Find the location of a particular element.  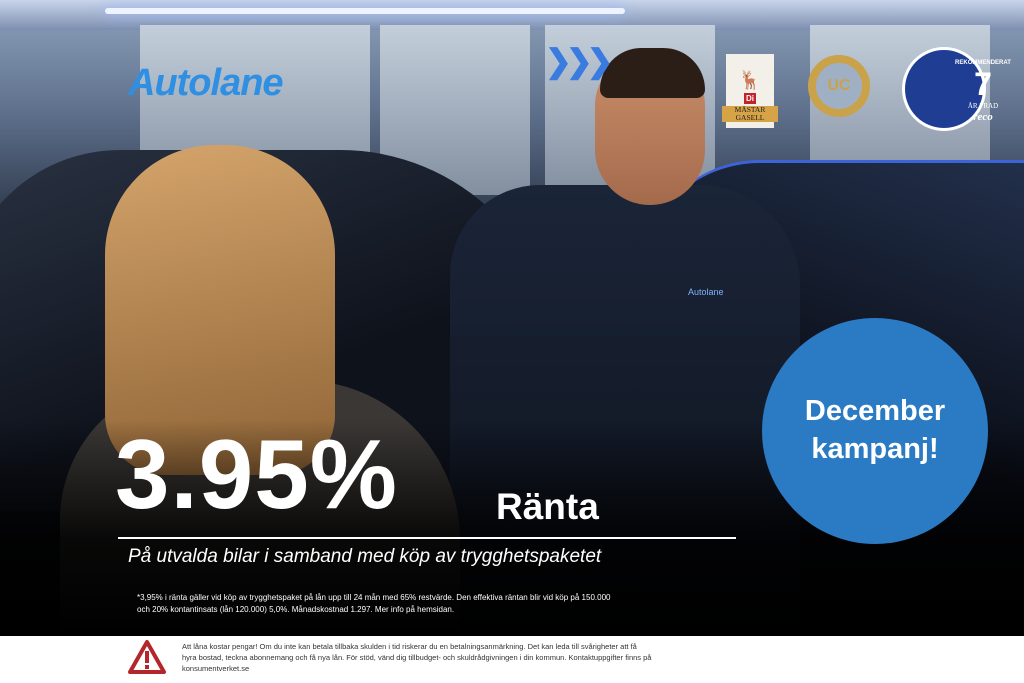

autolane-logo: Autolane is located at coordinates (206, 83).